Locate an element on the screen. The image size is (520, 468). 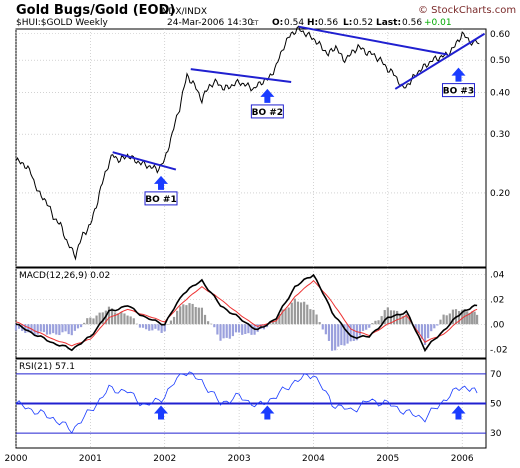
price-tick-label: 0.30 is located at coordinates (500, 135).